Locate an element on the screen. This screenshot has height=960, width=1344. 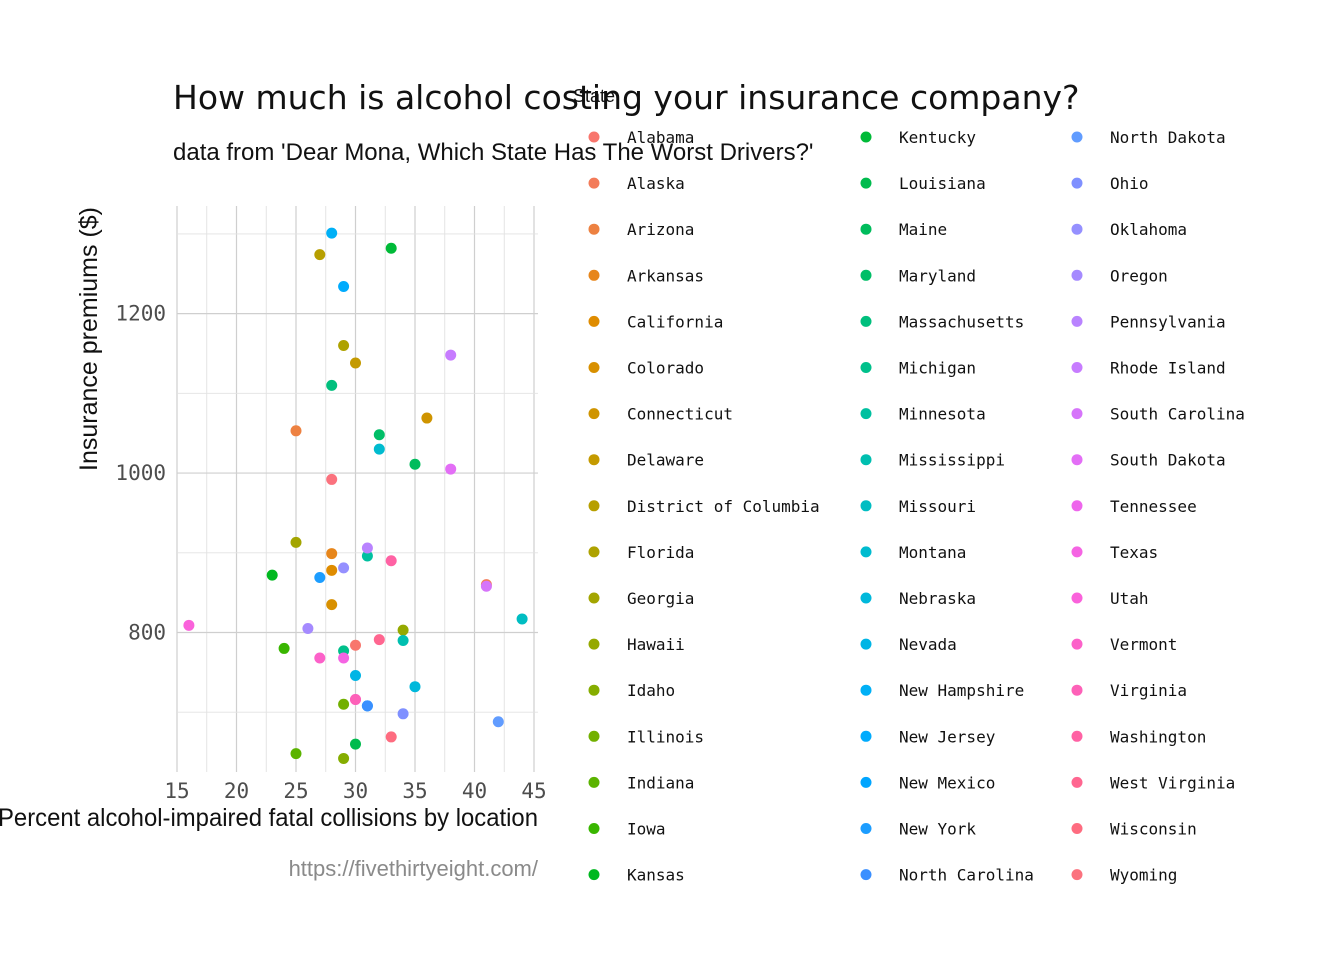
legend-label: Mississippi is located at coordinates (952, 460).